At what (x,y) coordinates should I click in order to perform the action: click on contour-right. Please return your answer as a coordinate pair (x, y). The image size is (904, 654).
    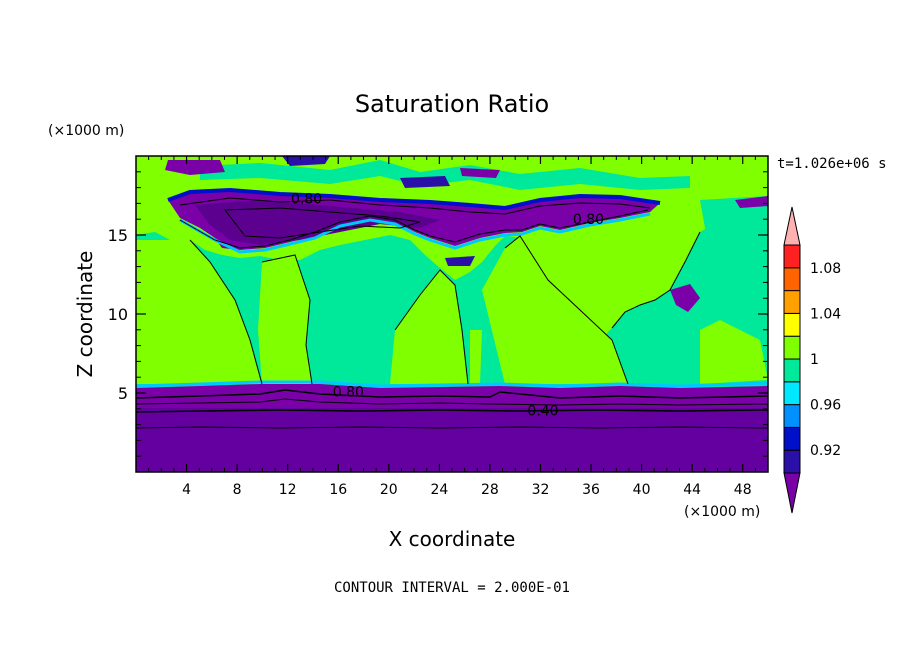
    Looking at the image, I should click on (656, 280).